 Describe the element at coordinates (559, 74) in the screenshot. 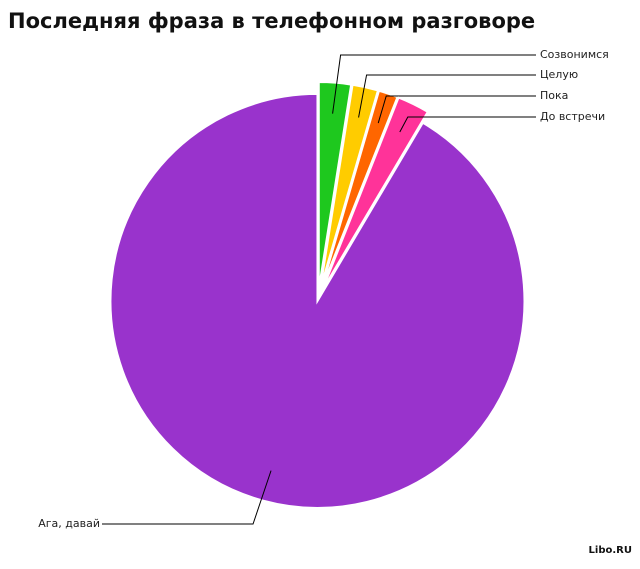

I see `slice-label: Целую` at that location.